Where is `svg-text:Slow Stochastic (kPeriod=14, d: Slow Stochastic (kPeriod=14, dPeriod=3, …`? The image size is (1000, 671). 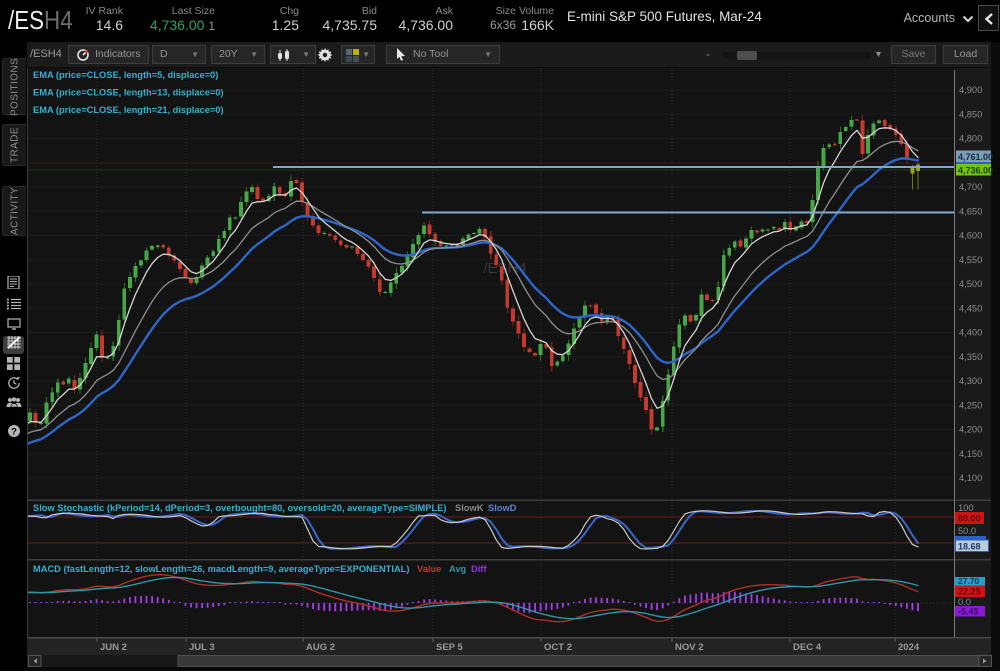
svg-text:Slow Stochastic (kPeriod=14, d: Slow Stochastic (kPeriod=14, dPeriod=3, … is located at coordinates (239, 508).